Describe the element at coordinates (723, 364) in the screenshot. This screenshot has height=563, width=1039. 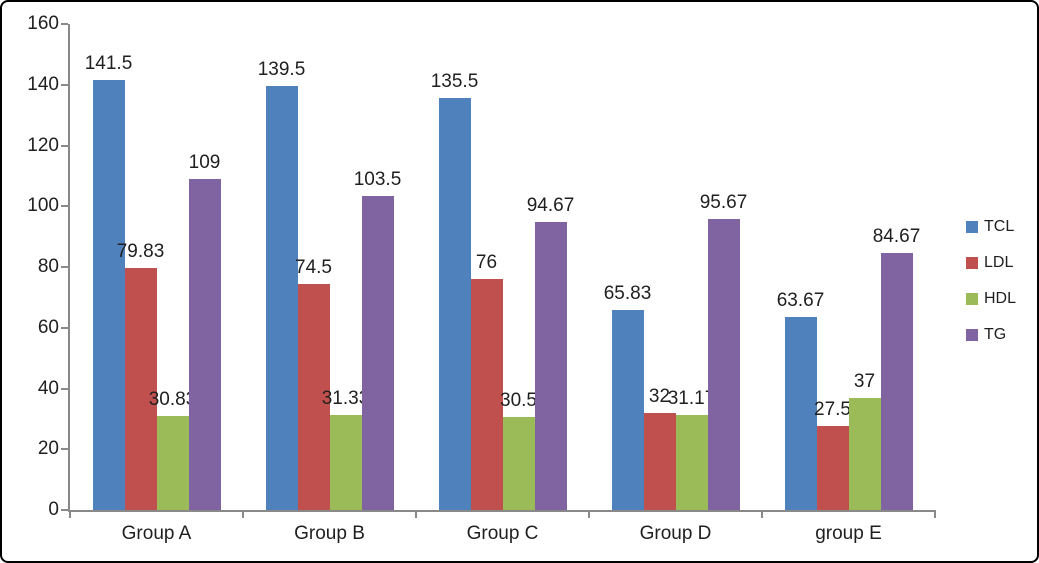
I see `bar-tg-group-d` at that location.